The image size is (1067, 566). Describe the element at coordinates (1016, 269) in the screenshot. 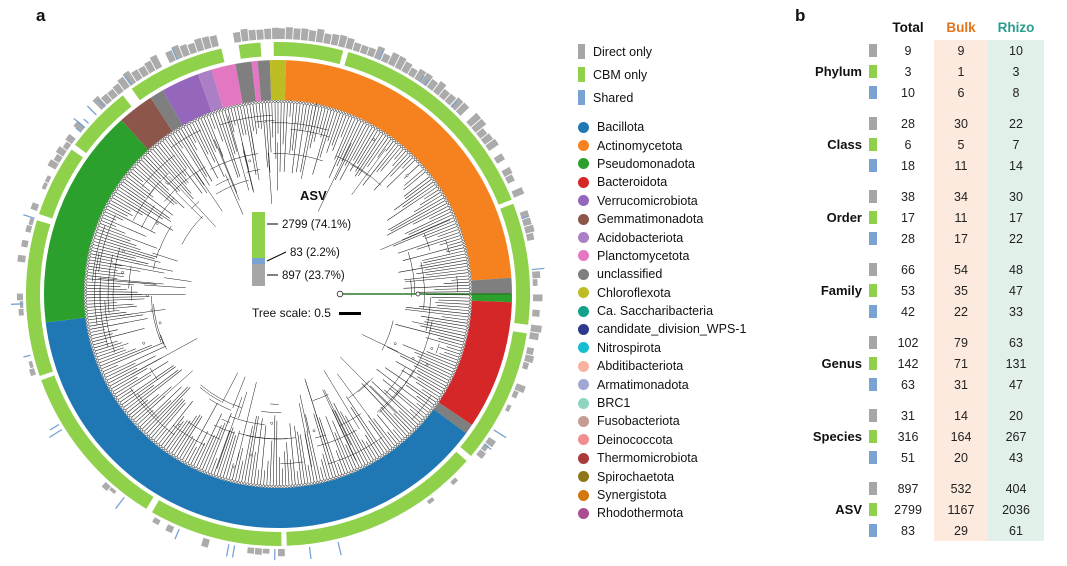

I see `table-value: 48` at that location.